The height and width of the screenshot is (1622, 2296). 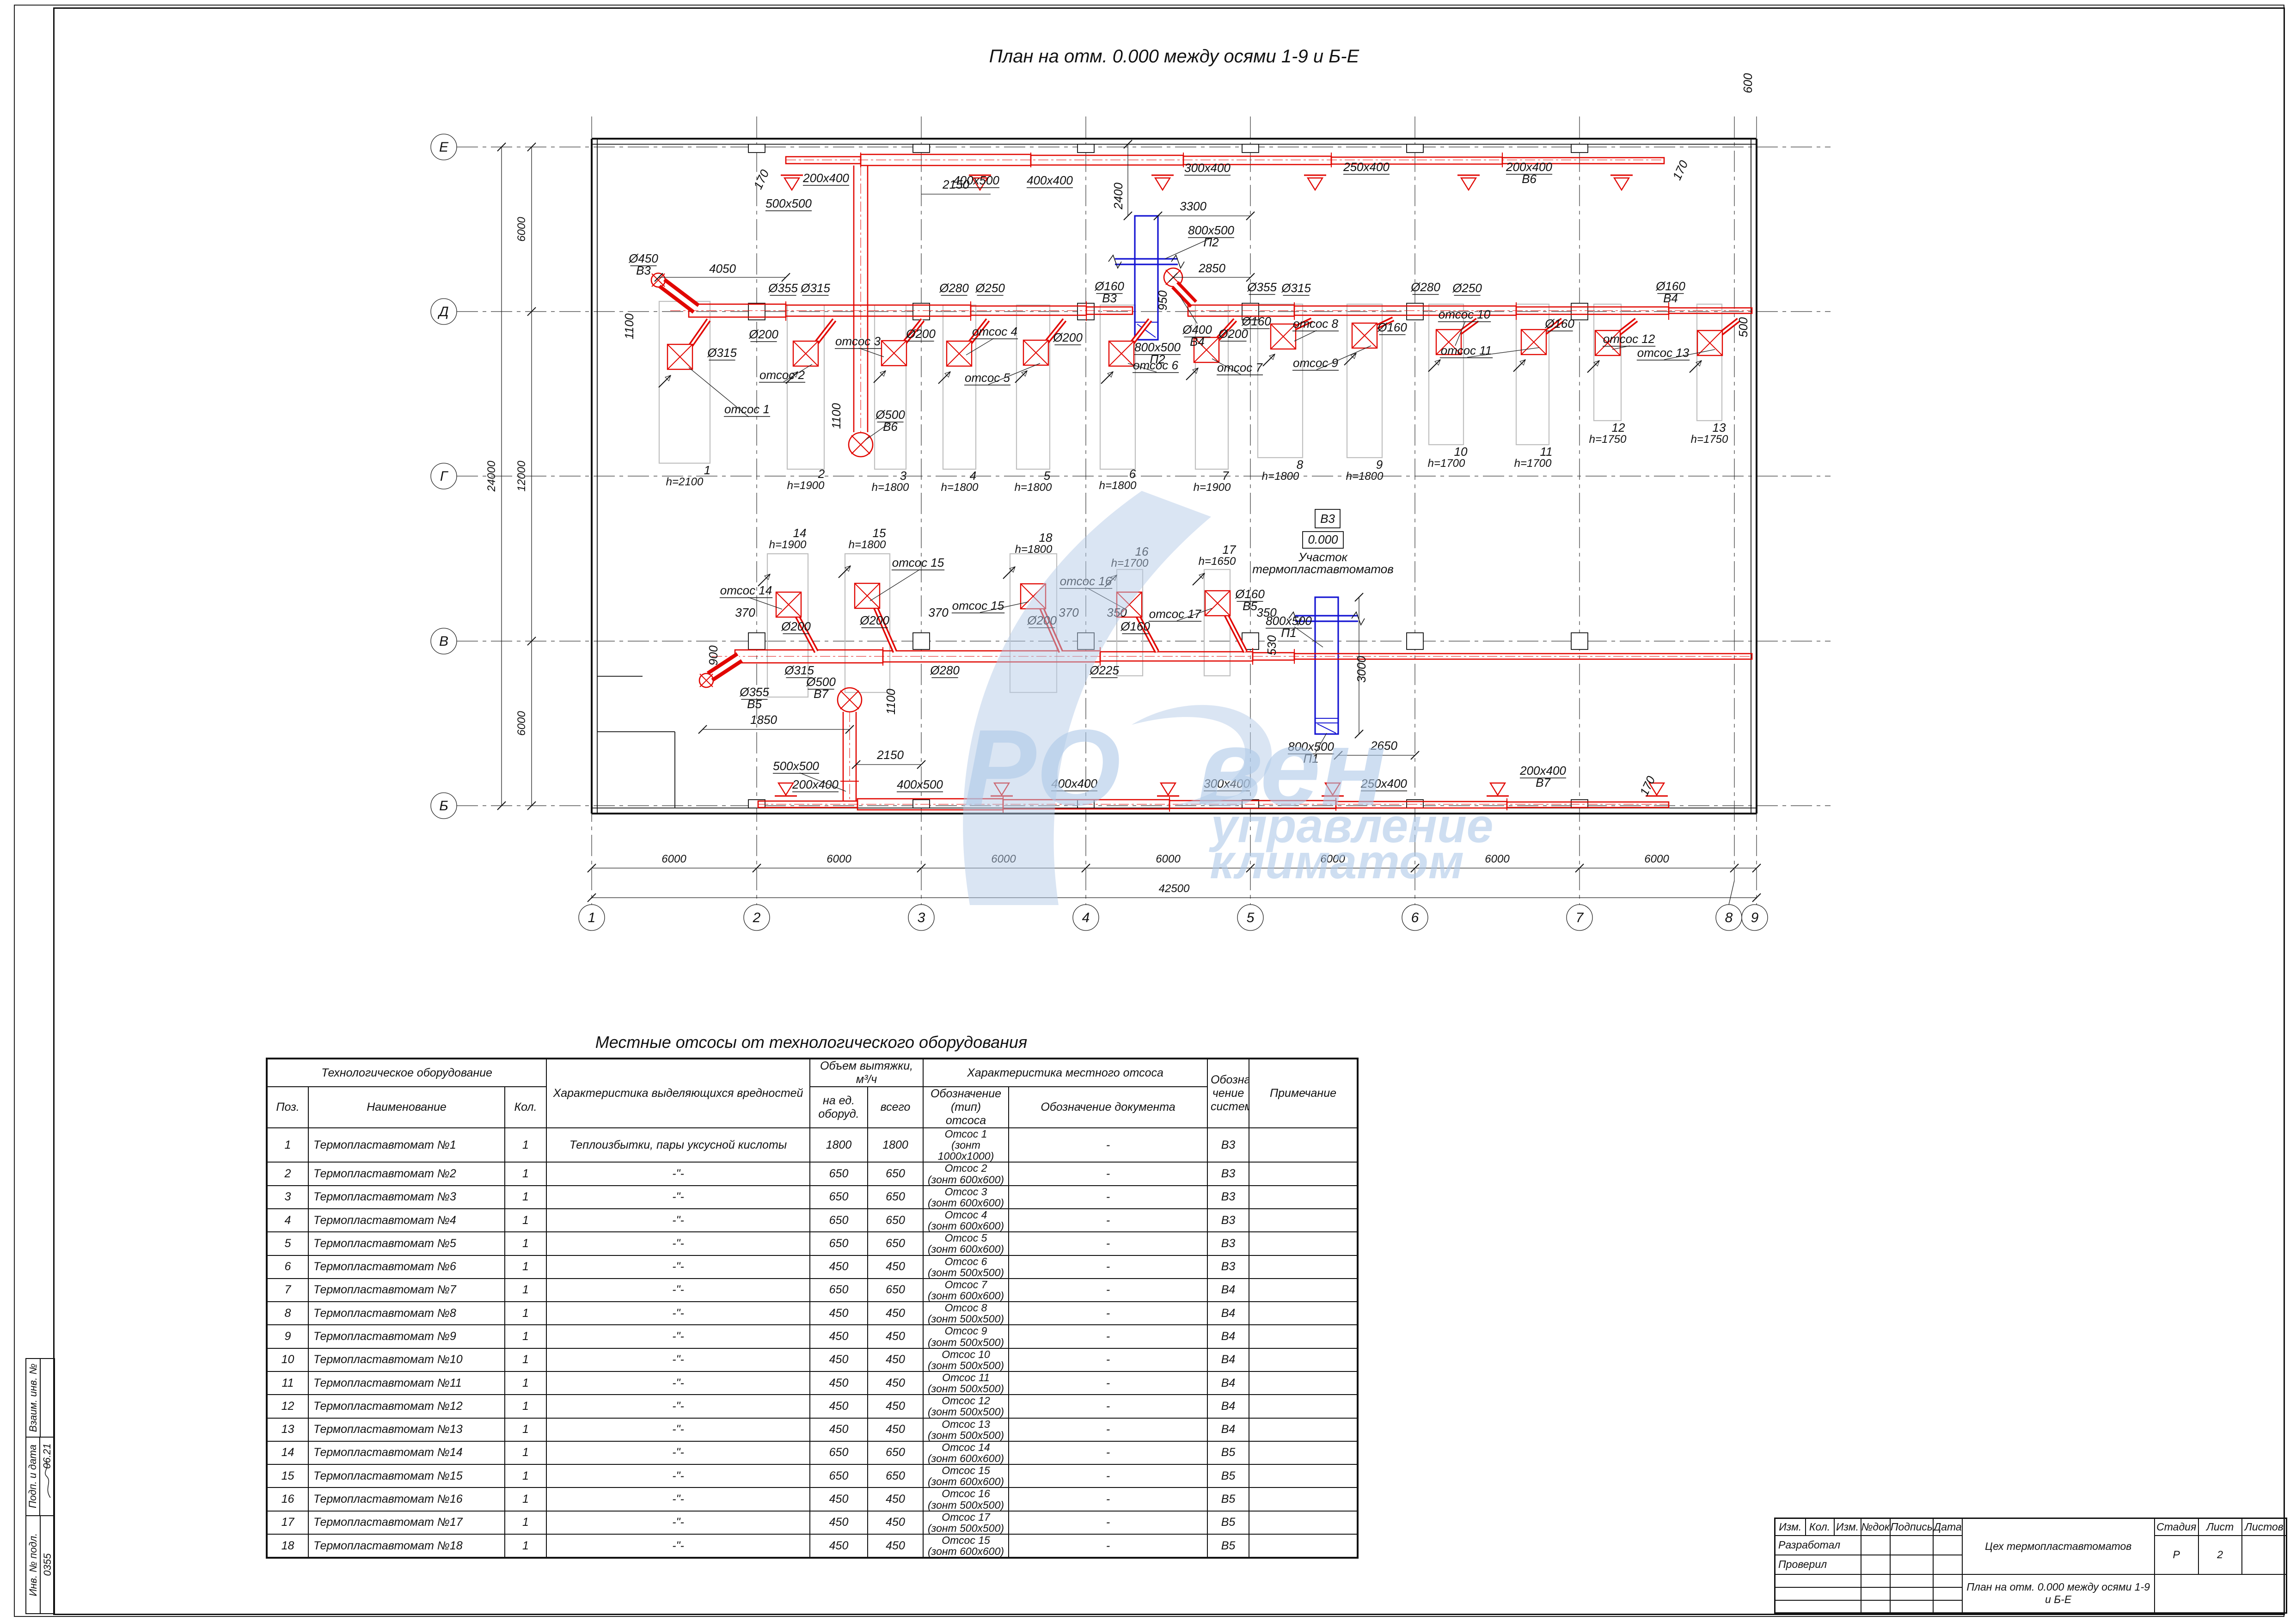 I want to click on grille-triangle-icon, so click(x=1468, y=184).